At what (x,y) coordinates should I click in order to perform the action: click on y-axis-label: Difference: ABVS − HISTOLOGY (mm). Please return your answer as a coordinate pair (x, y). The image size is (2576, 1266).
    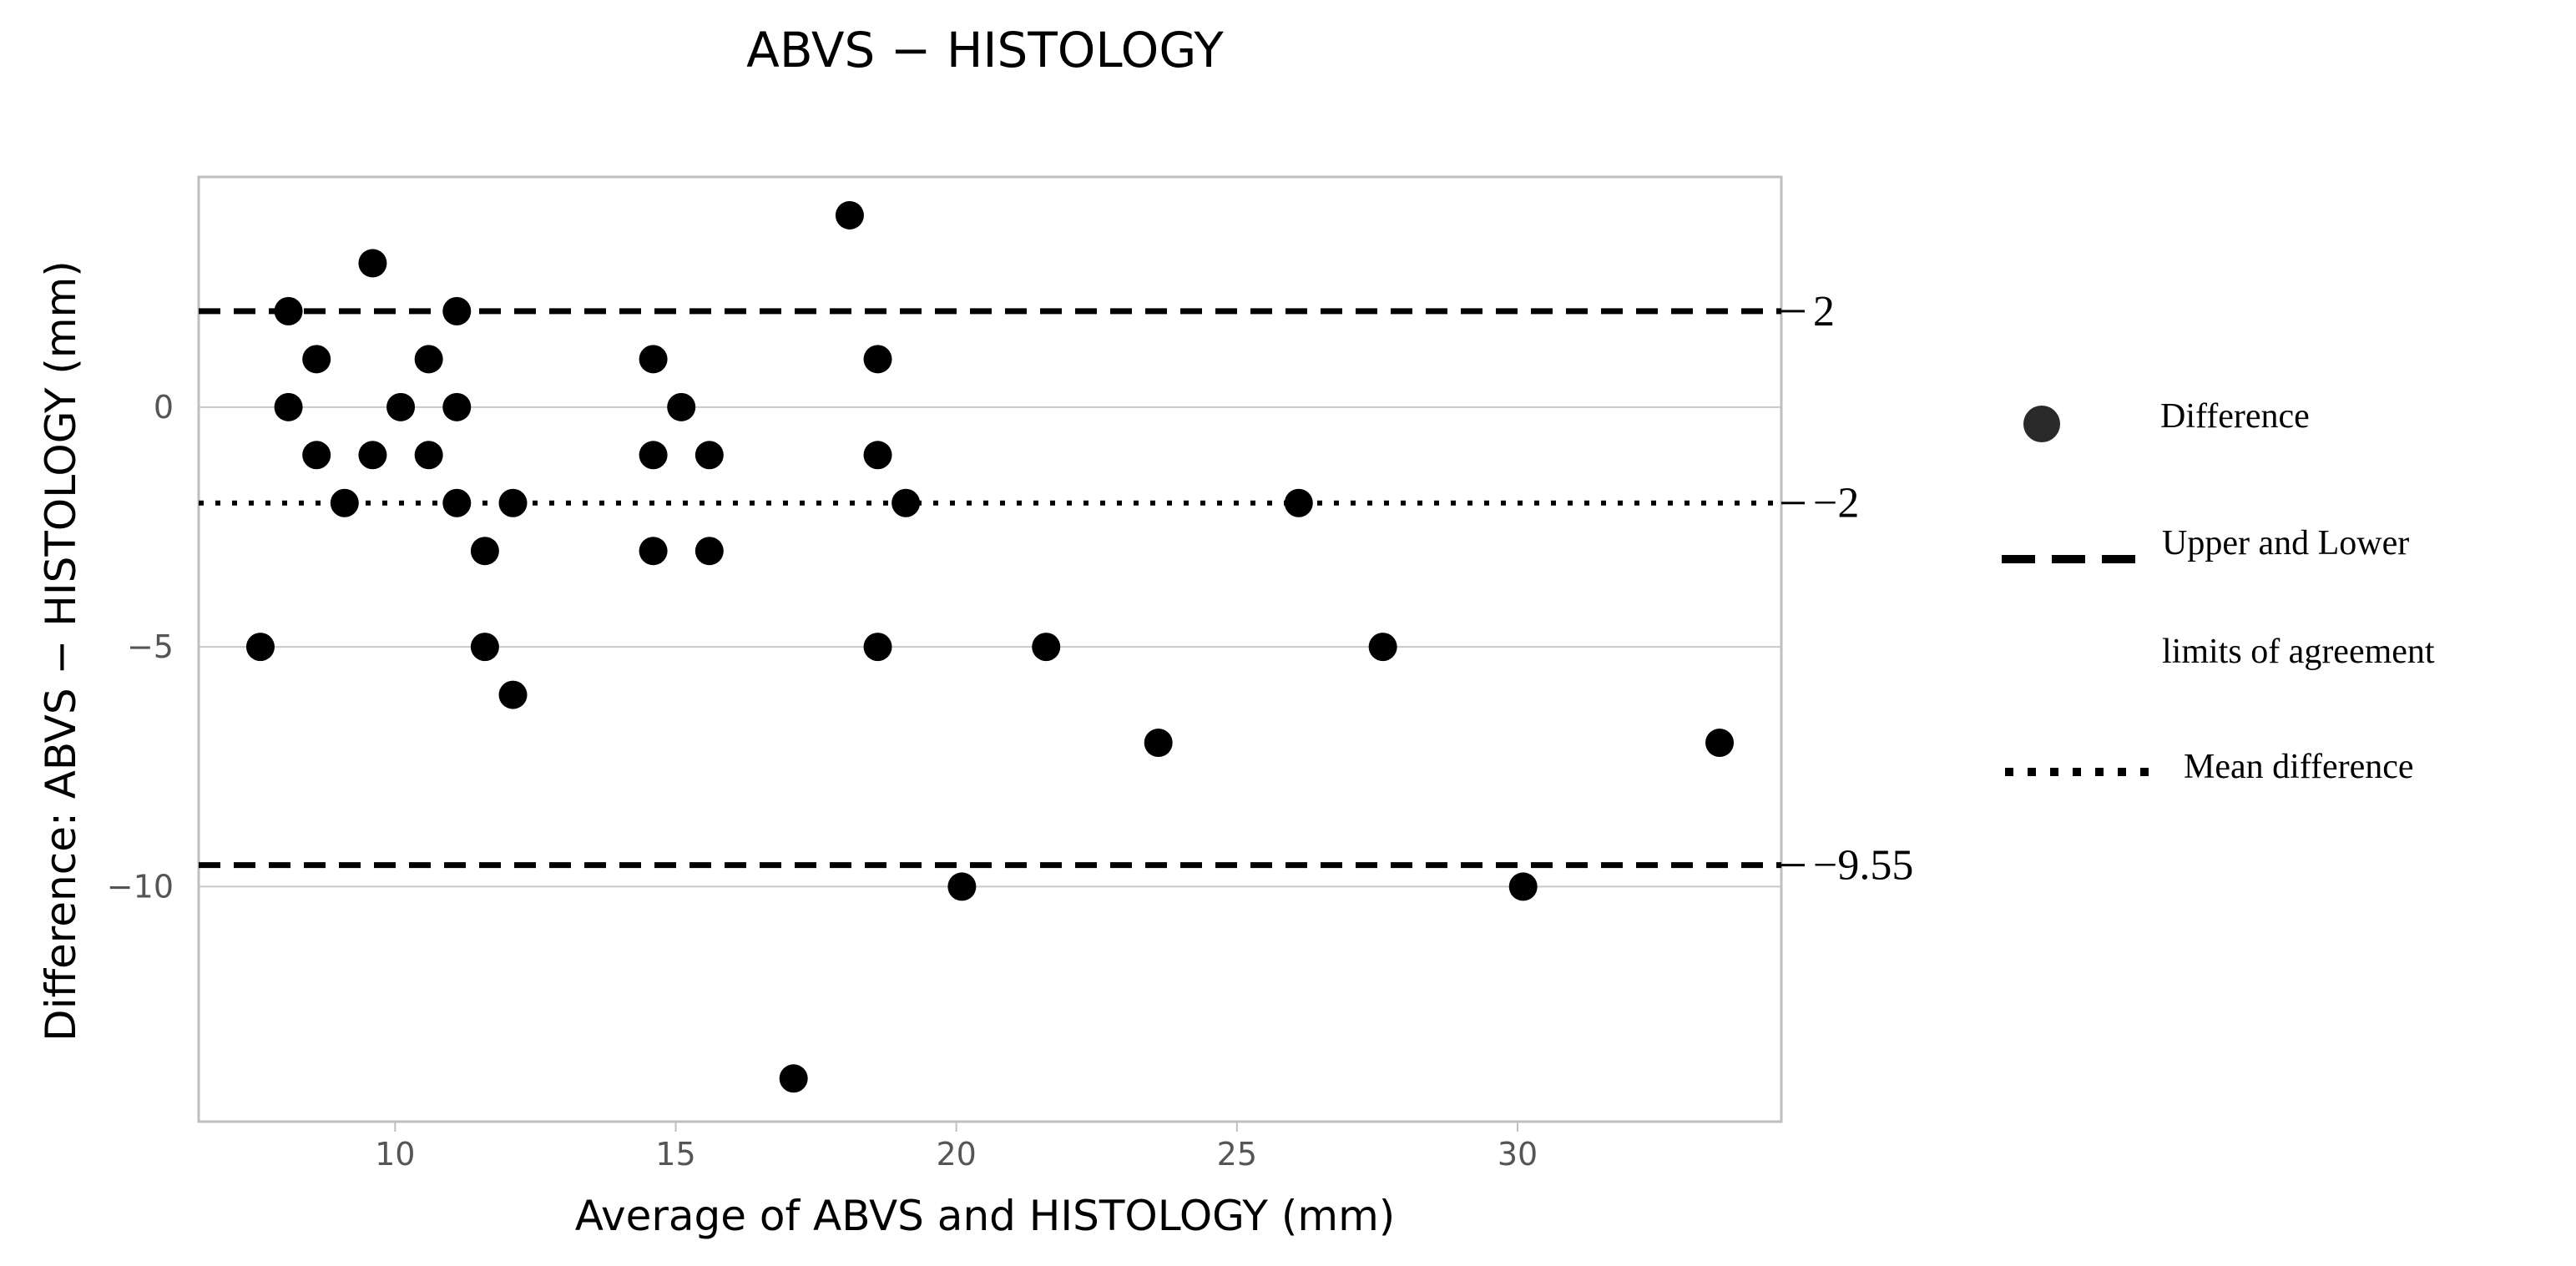
    Looking at the image, I should click on (61, 651).